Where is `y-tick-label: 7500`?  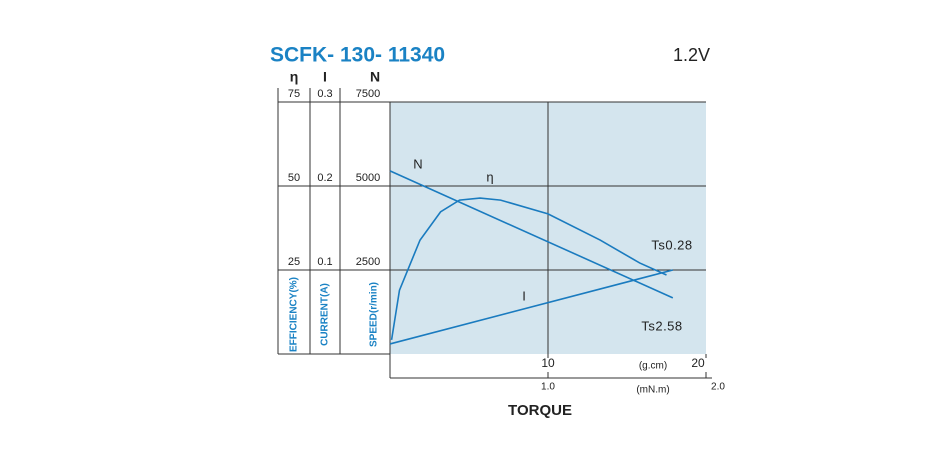
y-tick-label: 7500 is located at coordinates (368, 94).